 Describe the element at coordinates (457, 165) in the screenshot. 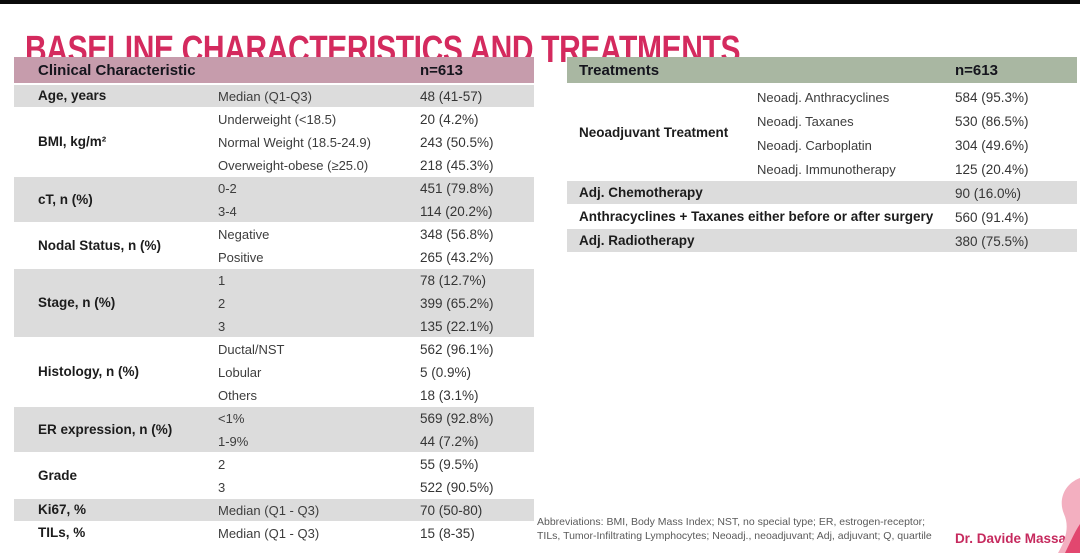

I see `row-value: 218 (45.3%)` at that location.